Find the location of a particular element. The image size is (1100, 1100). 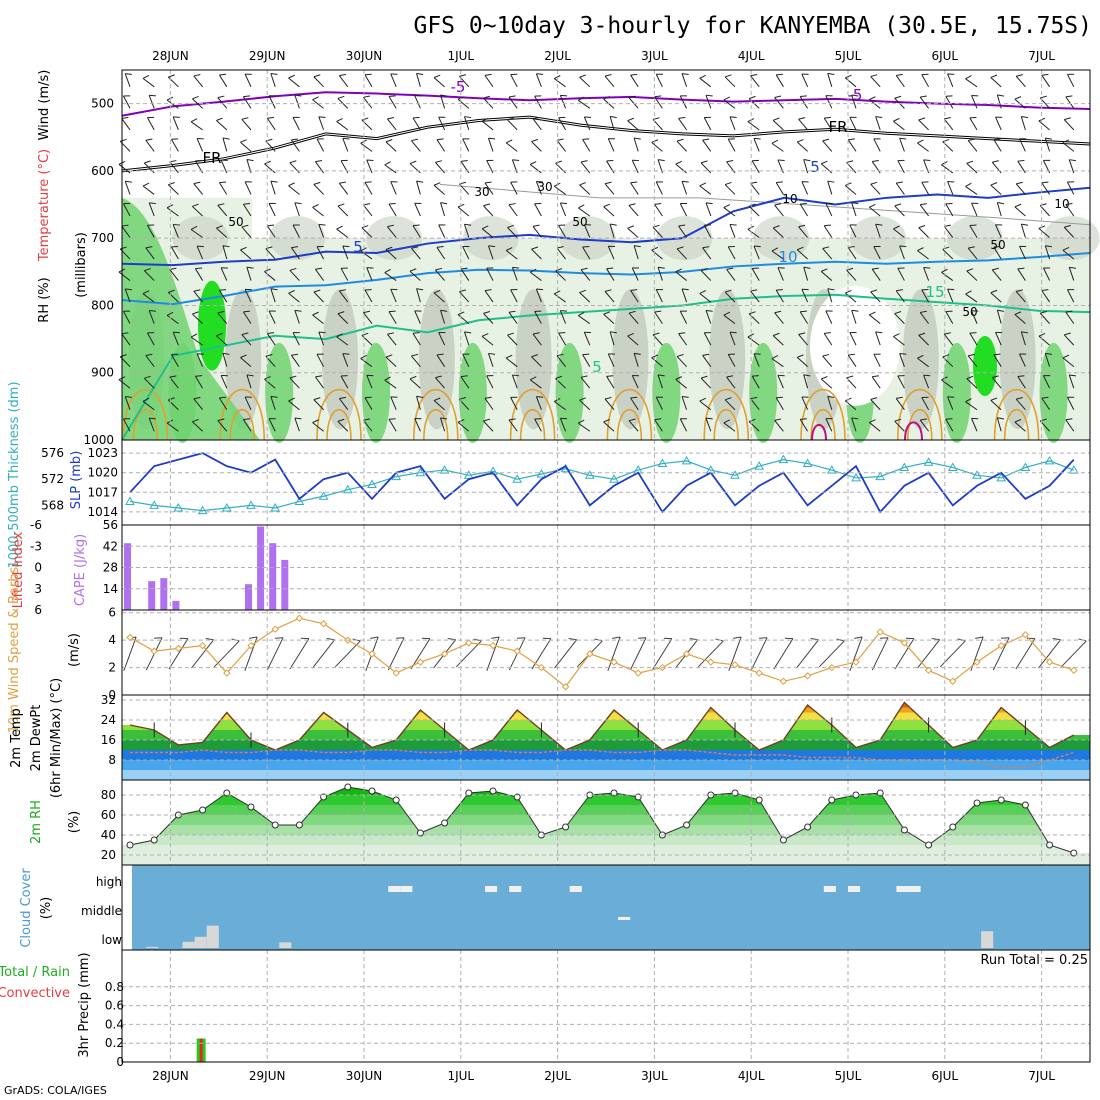

ylabel-2mdewpt: 2m DewPt is located at coordinates (36, 738).